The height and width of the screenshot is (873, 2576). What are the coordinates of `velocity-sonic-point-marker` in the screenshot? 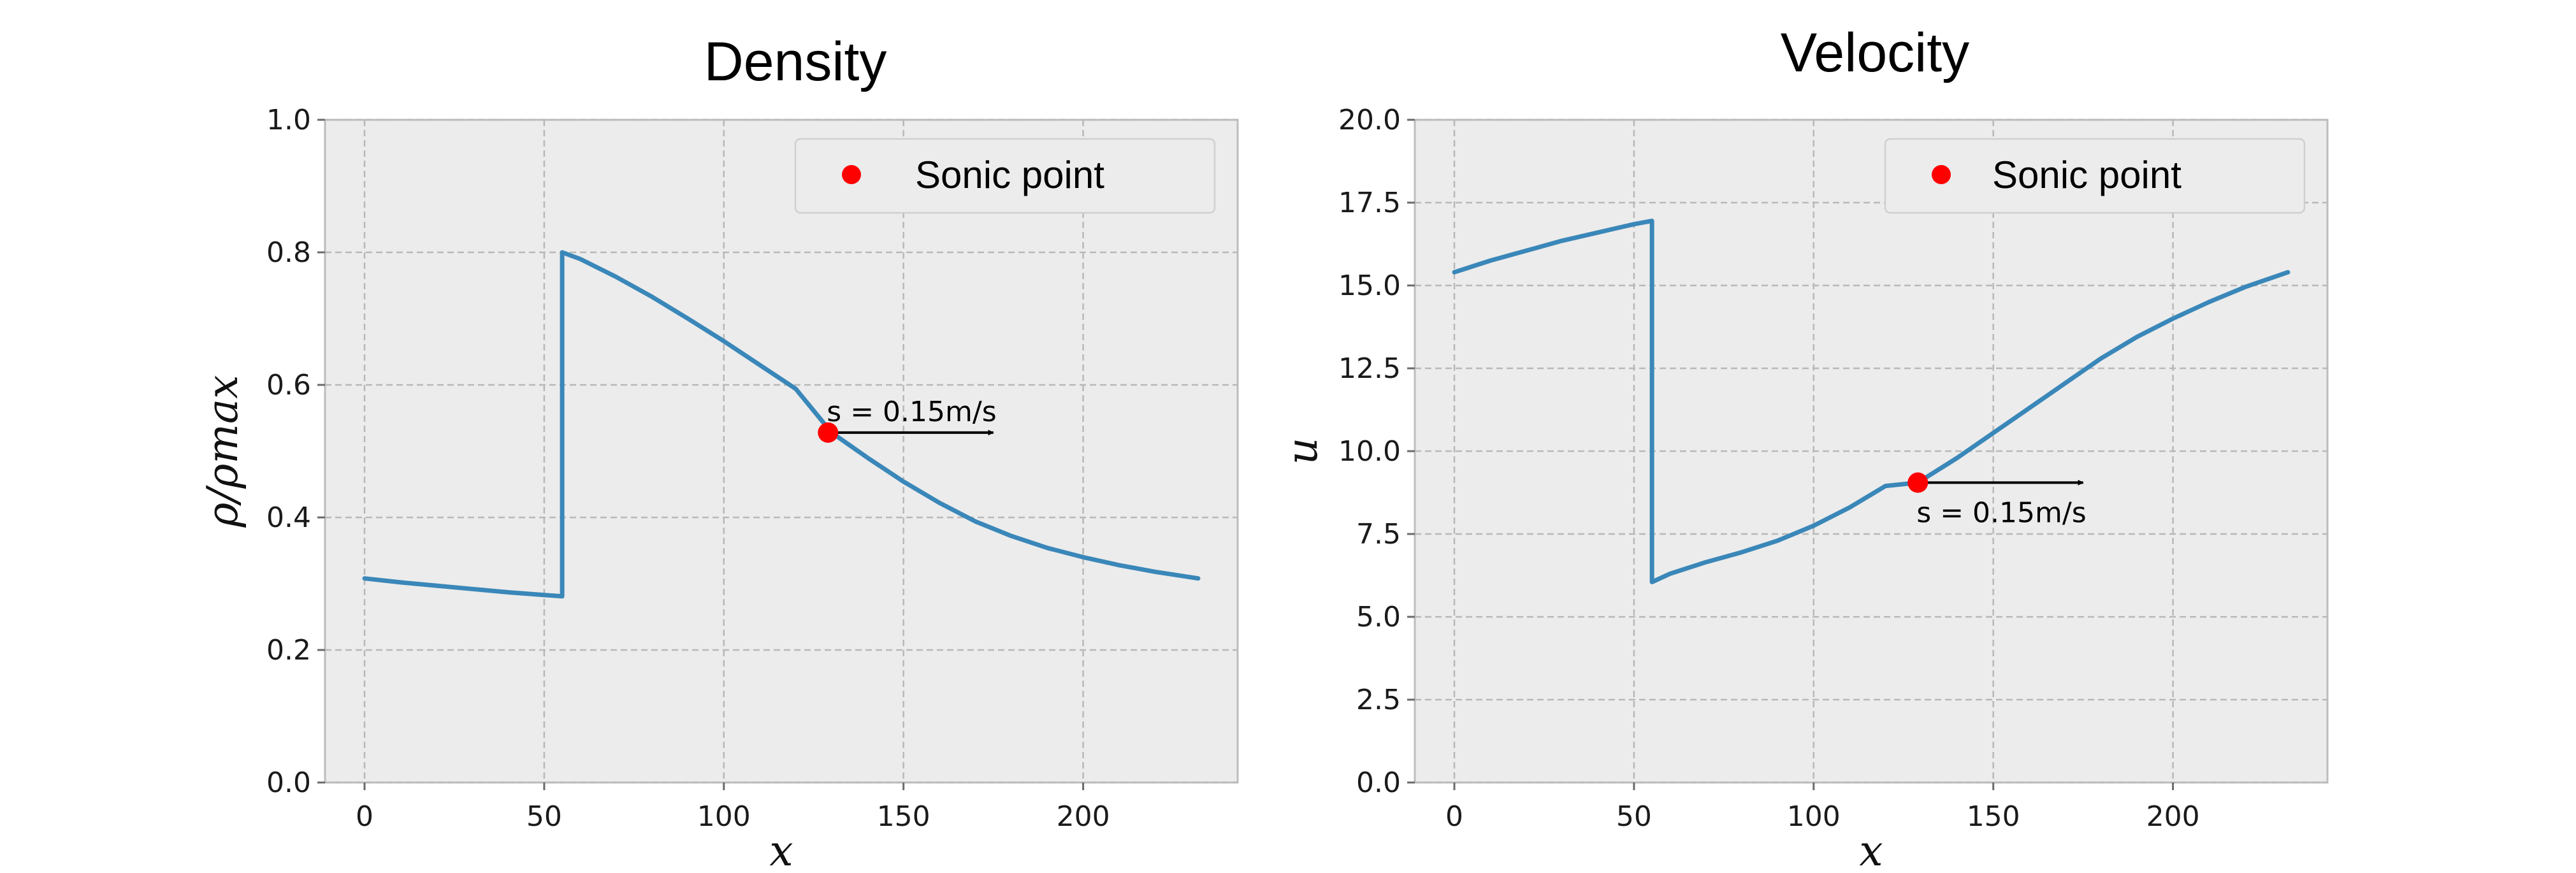 It's located at (1917, 482).